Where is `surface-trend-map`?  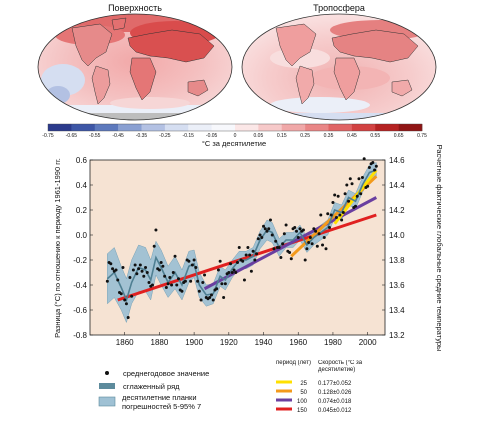
surface-trend-map is located at coordinates (135, 67).